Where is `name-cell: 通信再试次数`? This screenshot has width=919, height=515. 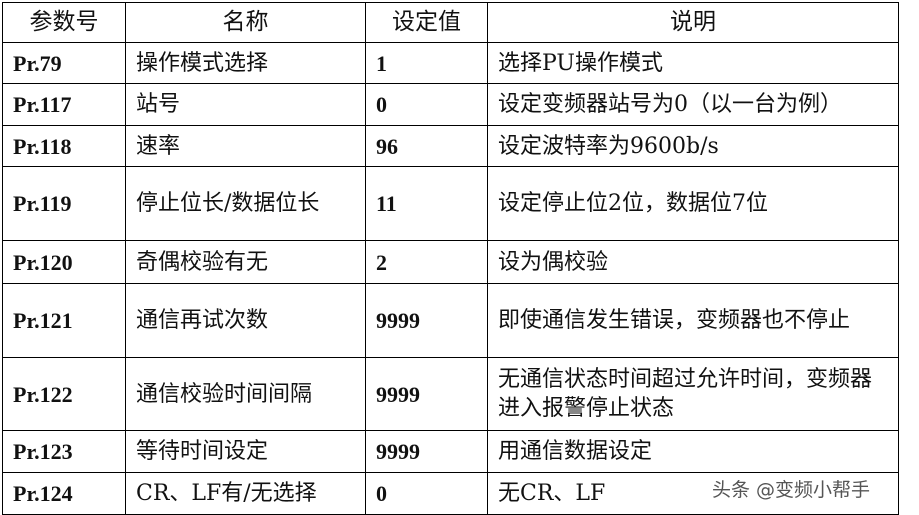
name-cell: 通信再试次数 is located at coordinates (245, 320).